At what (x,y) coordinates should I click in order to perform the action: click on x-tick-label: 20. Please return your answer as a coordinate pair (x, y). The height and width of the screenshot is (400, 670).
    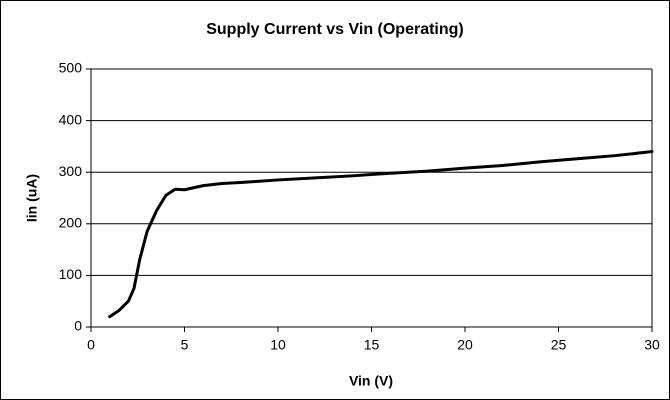
    Looking at the image, I should click on (465, 345).